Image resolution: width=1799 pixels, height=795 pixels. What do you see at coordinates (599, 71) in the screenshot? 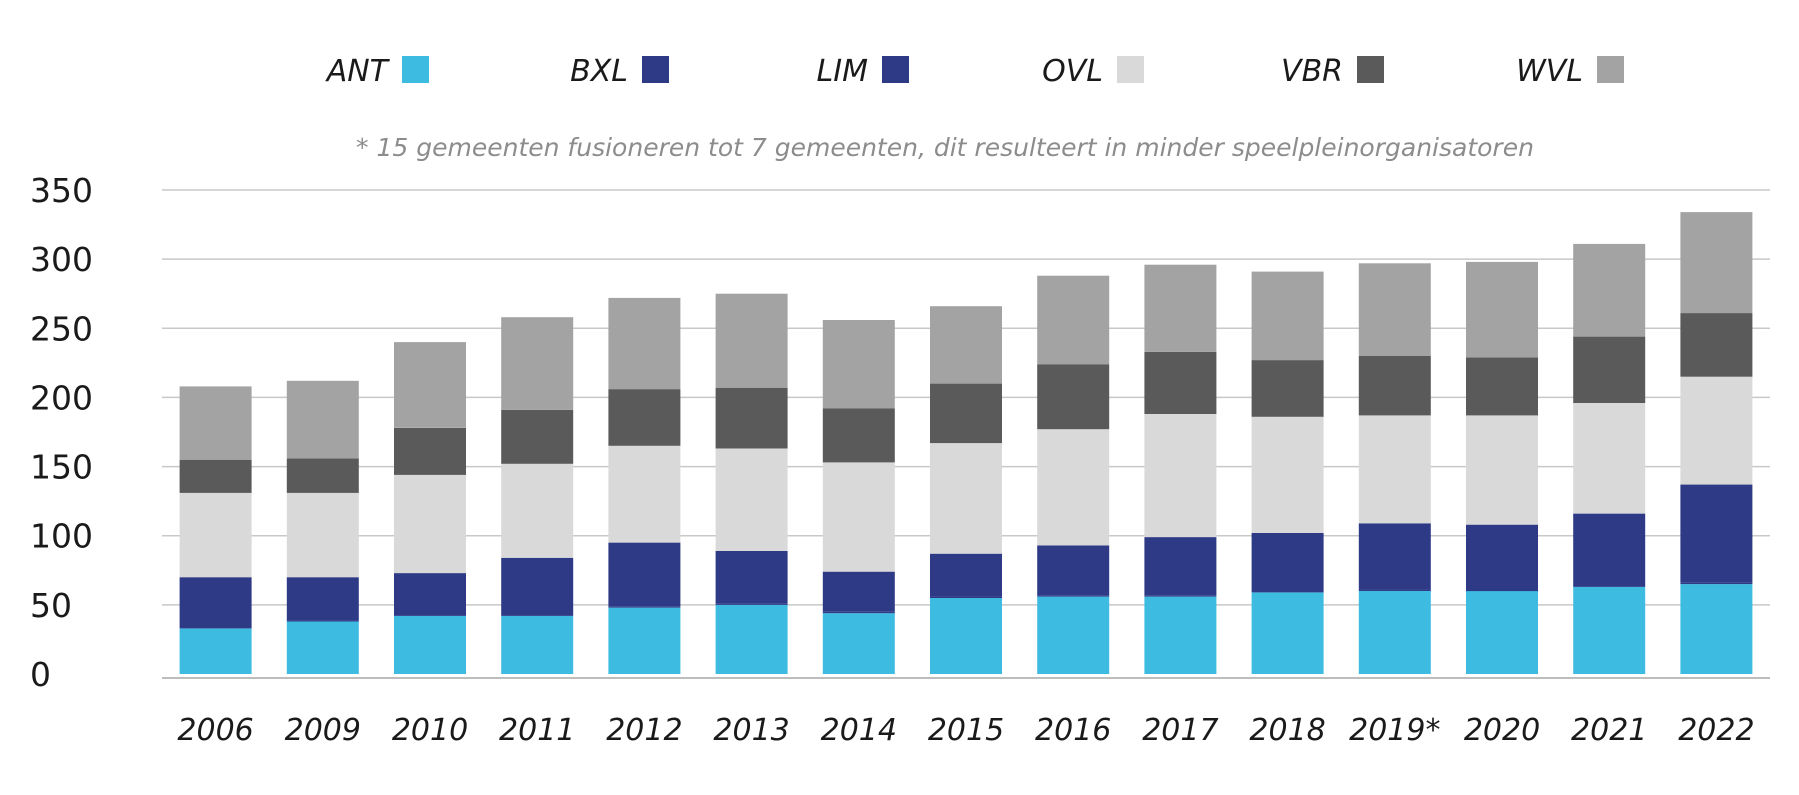
I see `legend-label: BXL` at bounding box center [599, 71].